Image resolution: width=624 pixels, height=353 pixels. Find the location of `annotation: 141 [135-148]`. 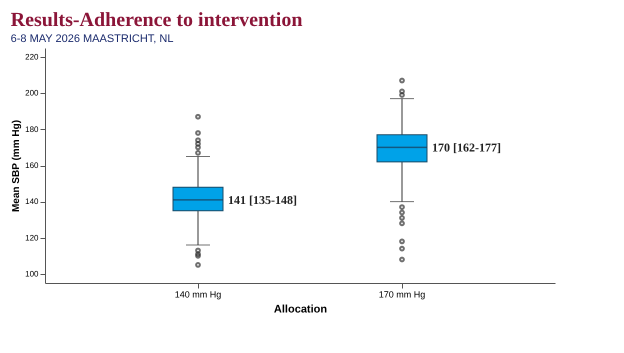

annotation: 141 [135-148] is located at coordinates (262, 199).